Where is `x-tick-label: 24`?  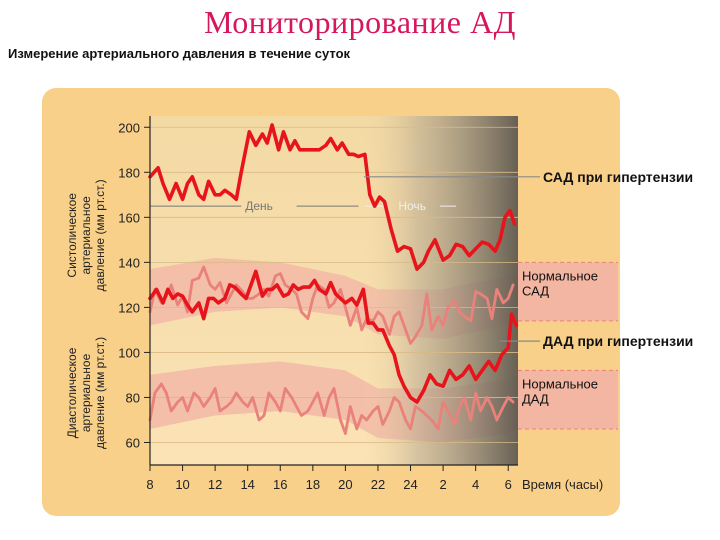 x-tick-label: 24 is located at coordinates (410, 484).